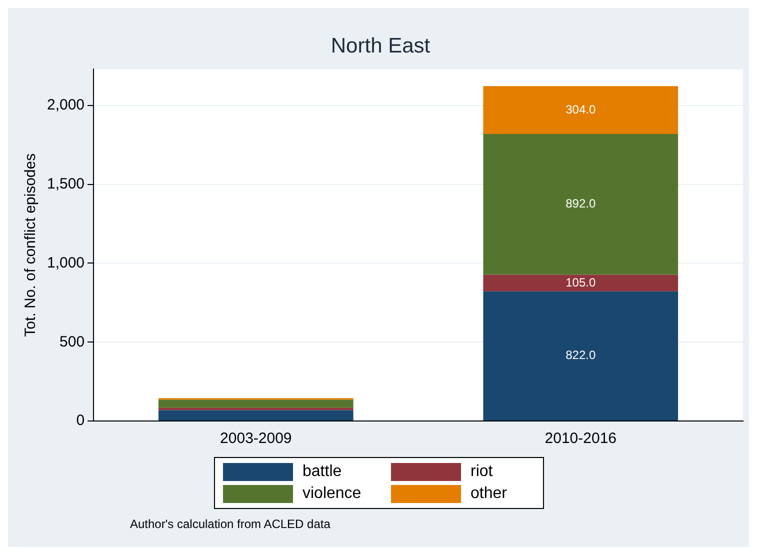 This screenshot has height=555, width=757. What do you see at coordinates (65, 184) in the screenshot?
I see `y-tick-label: 1,500` at bounding box center [65, 184].